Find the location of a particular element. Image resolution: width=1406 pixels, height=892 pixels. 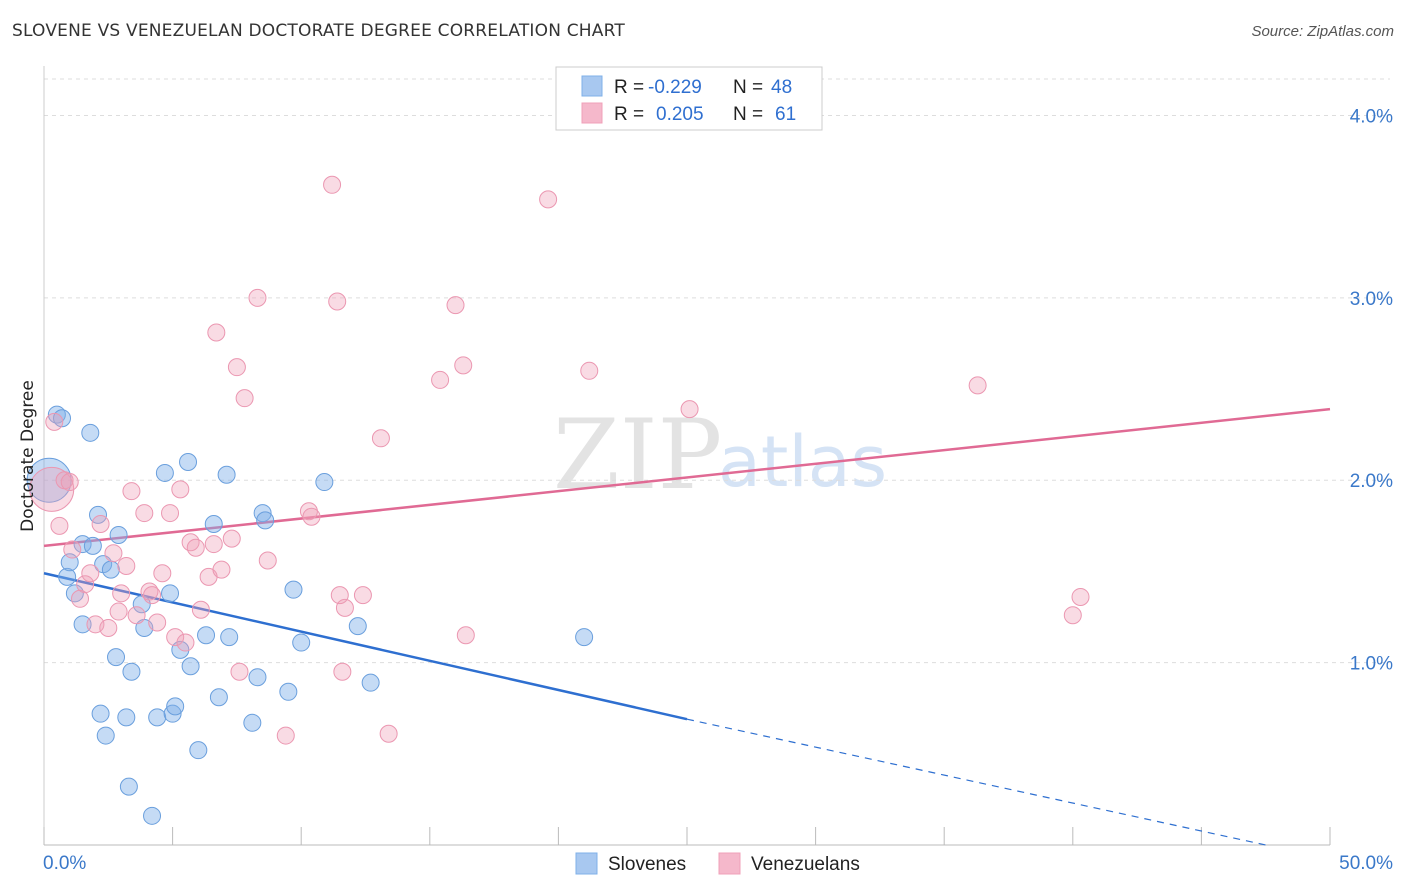

bottom-legend-label-slovenes: Slovenes is located at coordinates (647, 864).